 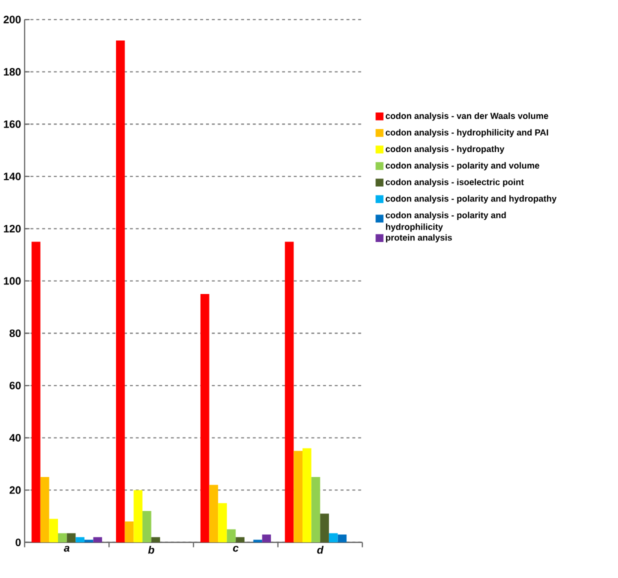 What do you see at coordinates (12, 20) in the screenshot?
I see `y-tick-label: 200` at bounding box center [12, 20].